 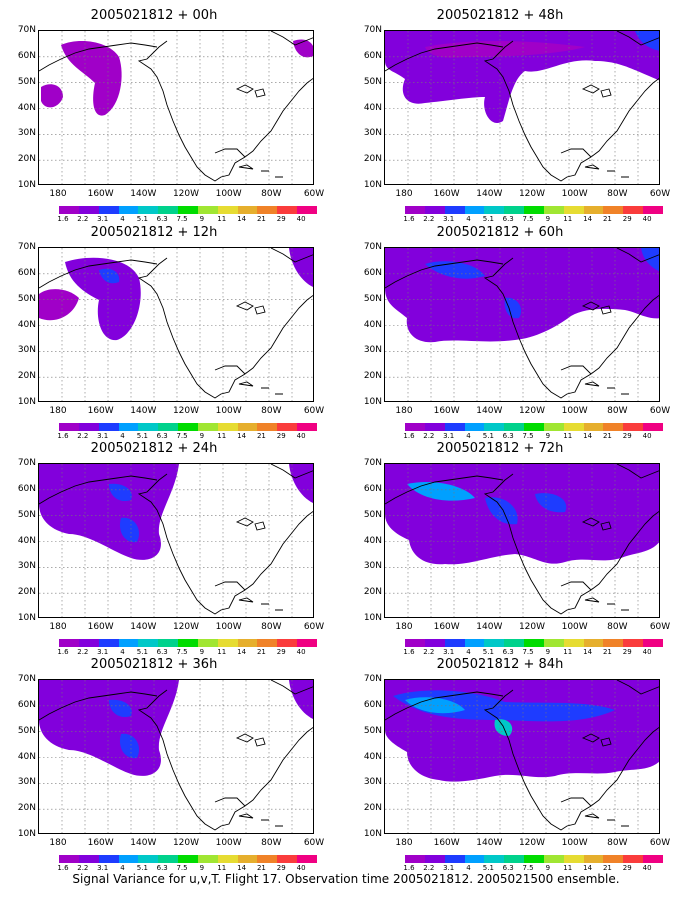 What do you see at coordinates (176, 756) in the screenshot?
I see `map-frame` at bounding box center [176, 756].